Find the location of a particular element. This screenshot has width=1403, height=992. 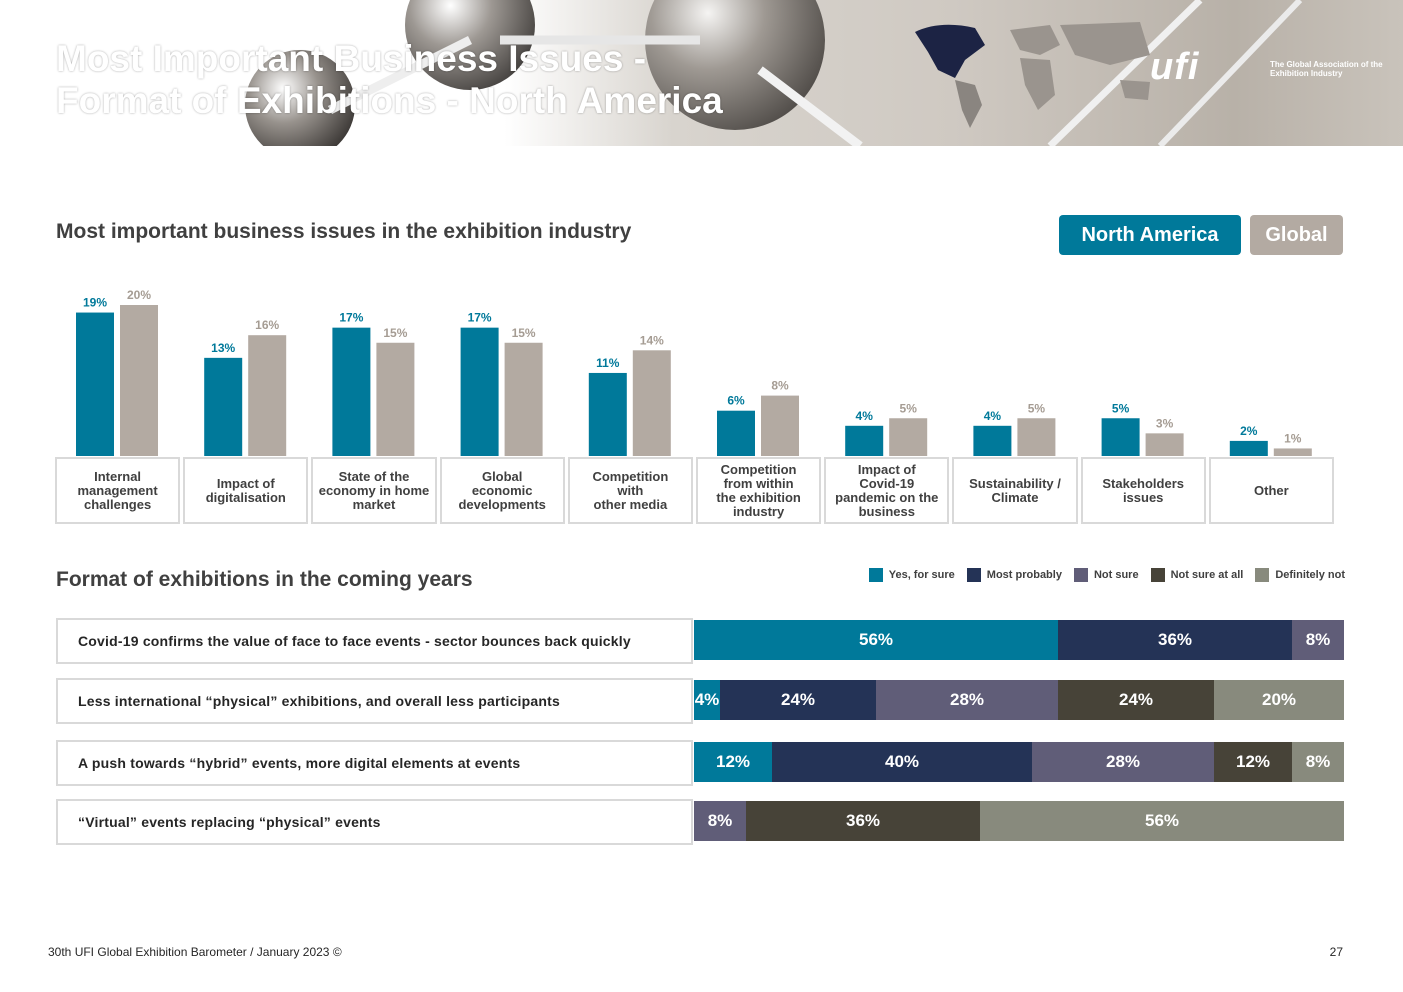

stacked-segment-3-3: 36% is located at coordinates (863, 821).